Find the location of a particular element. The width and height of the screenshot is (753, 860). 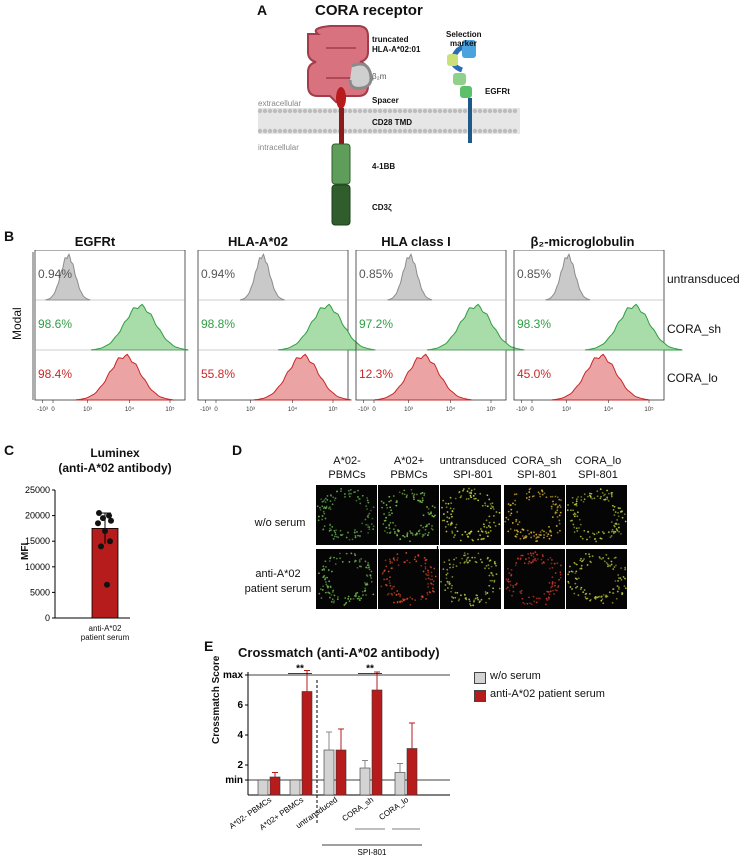

flow-col-title-3: β₂-microglobulin is located at coordinates (582, 241).